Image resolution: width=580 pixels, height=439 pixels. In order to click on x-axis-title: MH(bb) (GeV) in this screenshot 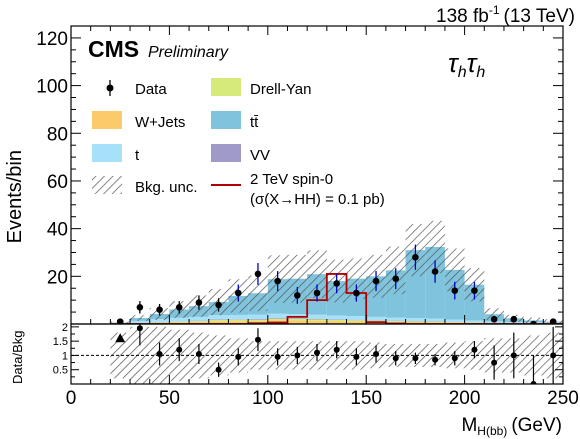, I will do `click(511, 426)`.